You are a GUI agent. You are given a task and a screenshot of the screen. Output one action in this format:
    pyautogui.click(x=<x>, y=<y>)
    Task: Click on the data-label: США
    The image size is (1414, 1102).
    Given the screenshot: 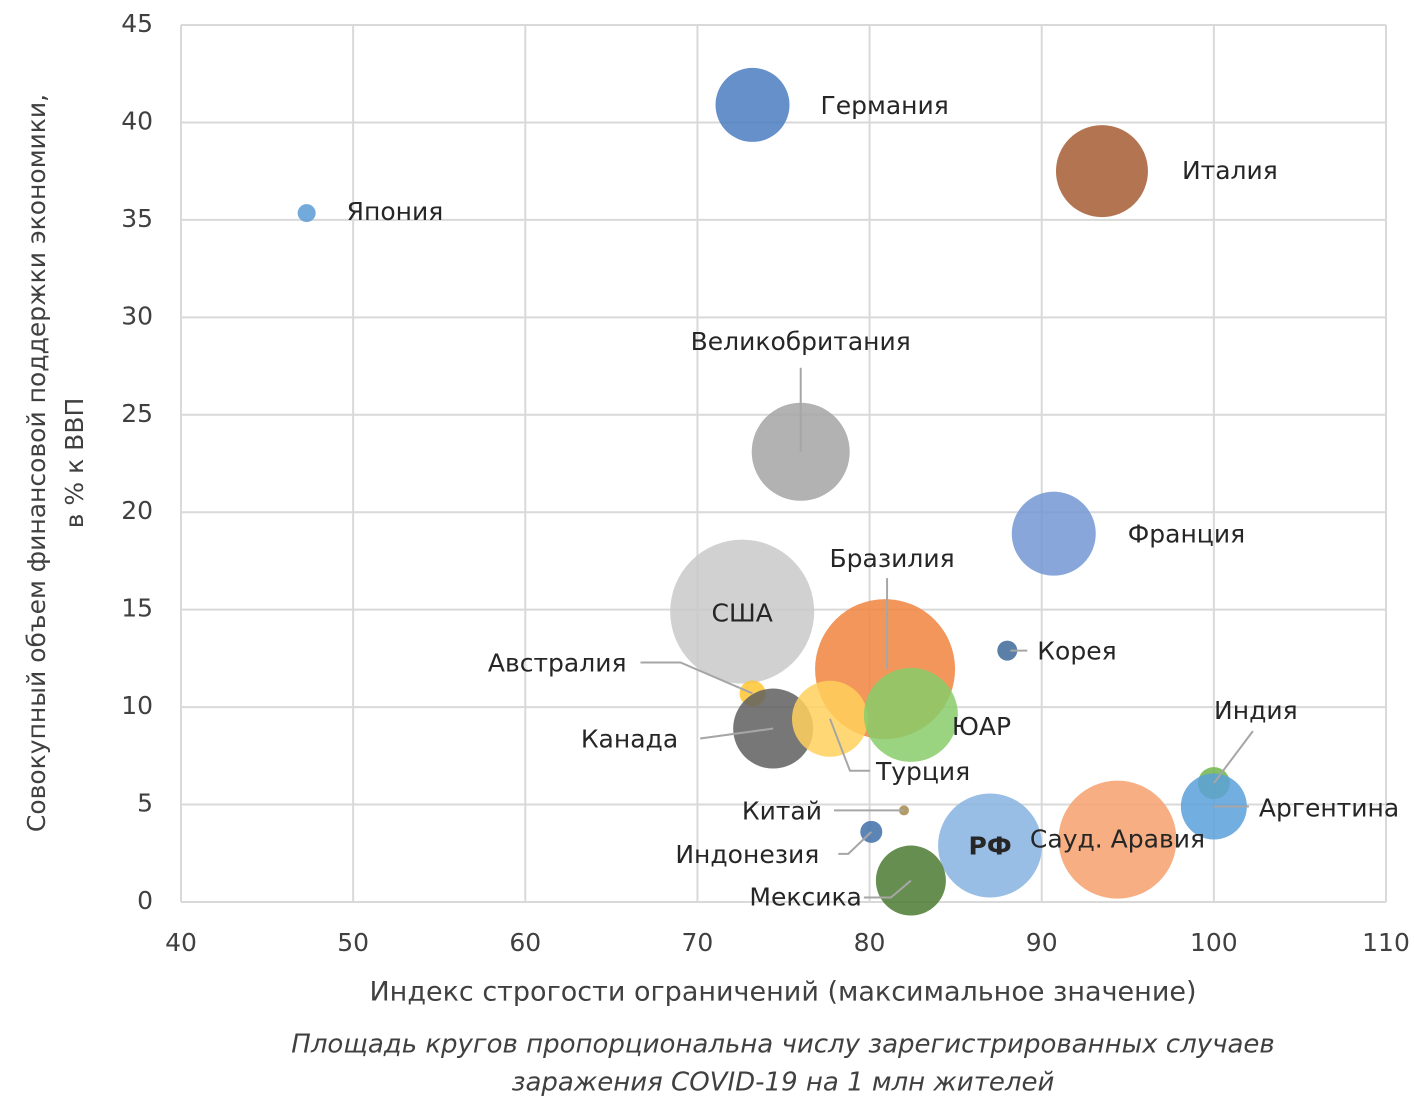 What is the action you would take?
    pyautogui.click(x=742, y=613)
    